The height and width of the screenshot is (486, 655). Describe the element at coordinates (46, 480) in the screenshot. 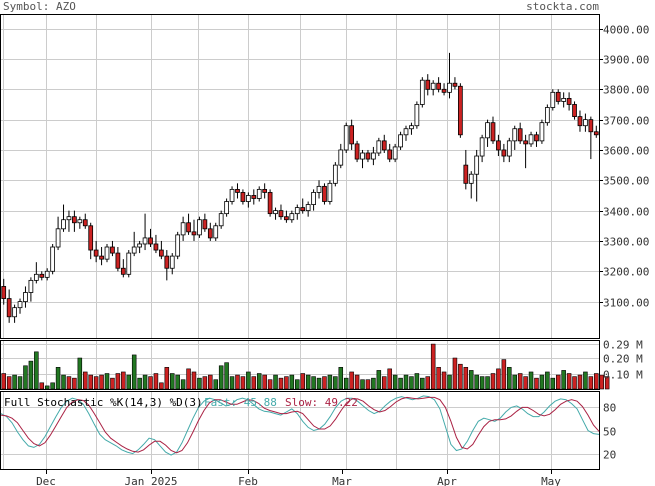

I see `x-axis-label: Dec` at that location.